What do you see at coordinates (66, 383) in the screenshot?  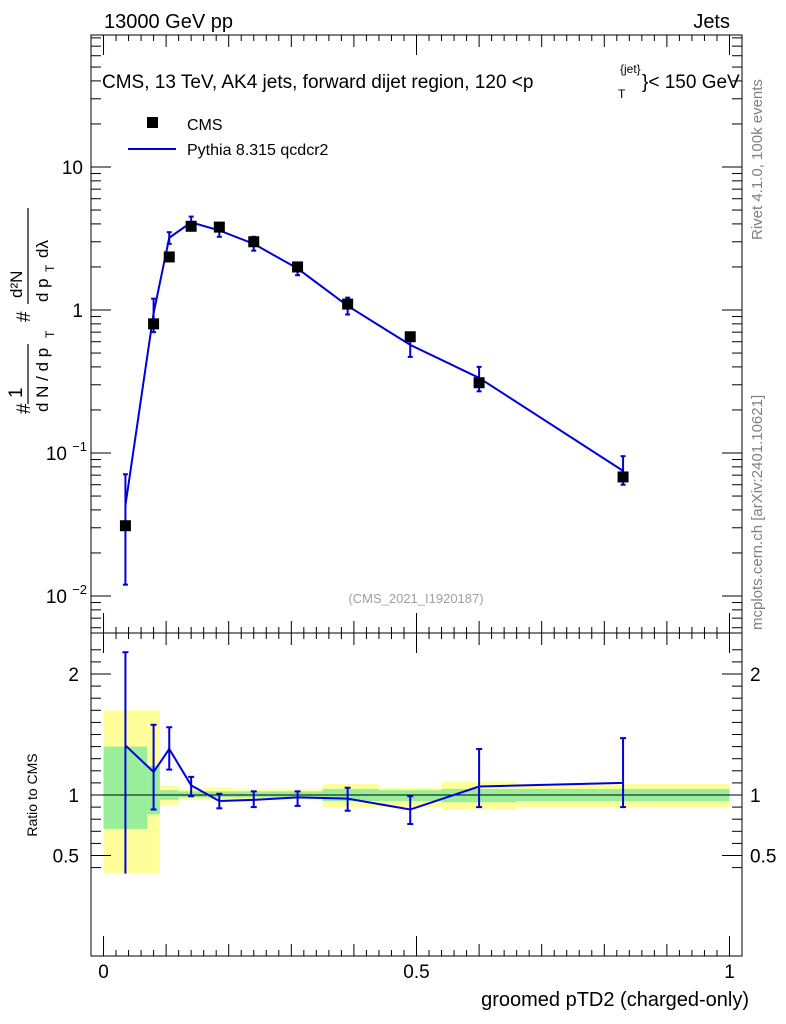 I see `main-y-axis-labels: 10 −2 10 −1 1 10` at bounding box center [66, 383].